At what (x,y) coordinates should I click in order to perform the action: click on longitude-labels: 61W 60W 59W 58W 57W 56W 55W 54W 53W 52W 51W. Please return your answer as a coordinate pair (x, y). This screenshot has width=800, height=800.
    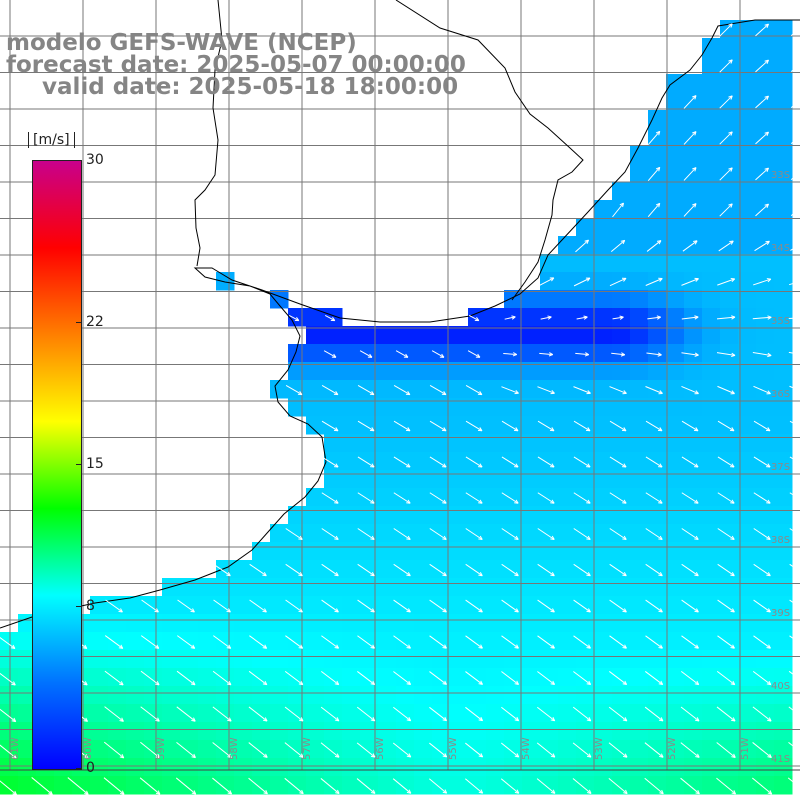
    Looking at the image, I should click on (380, 748).